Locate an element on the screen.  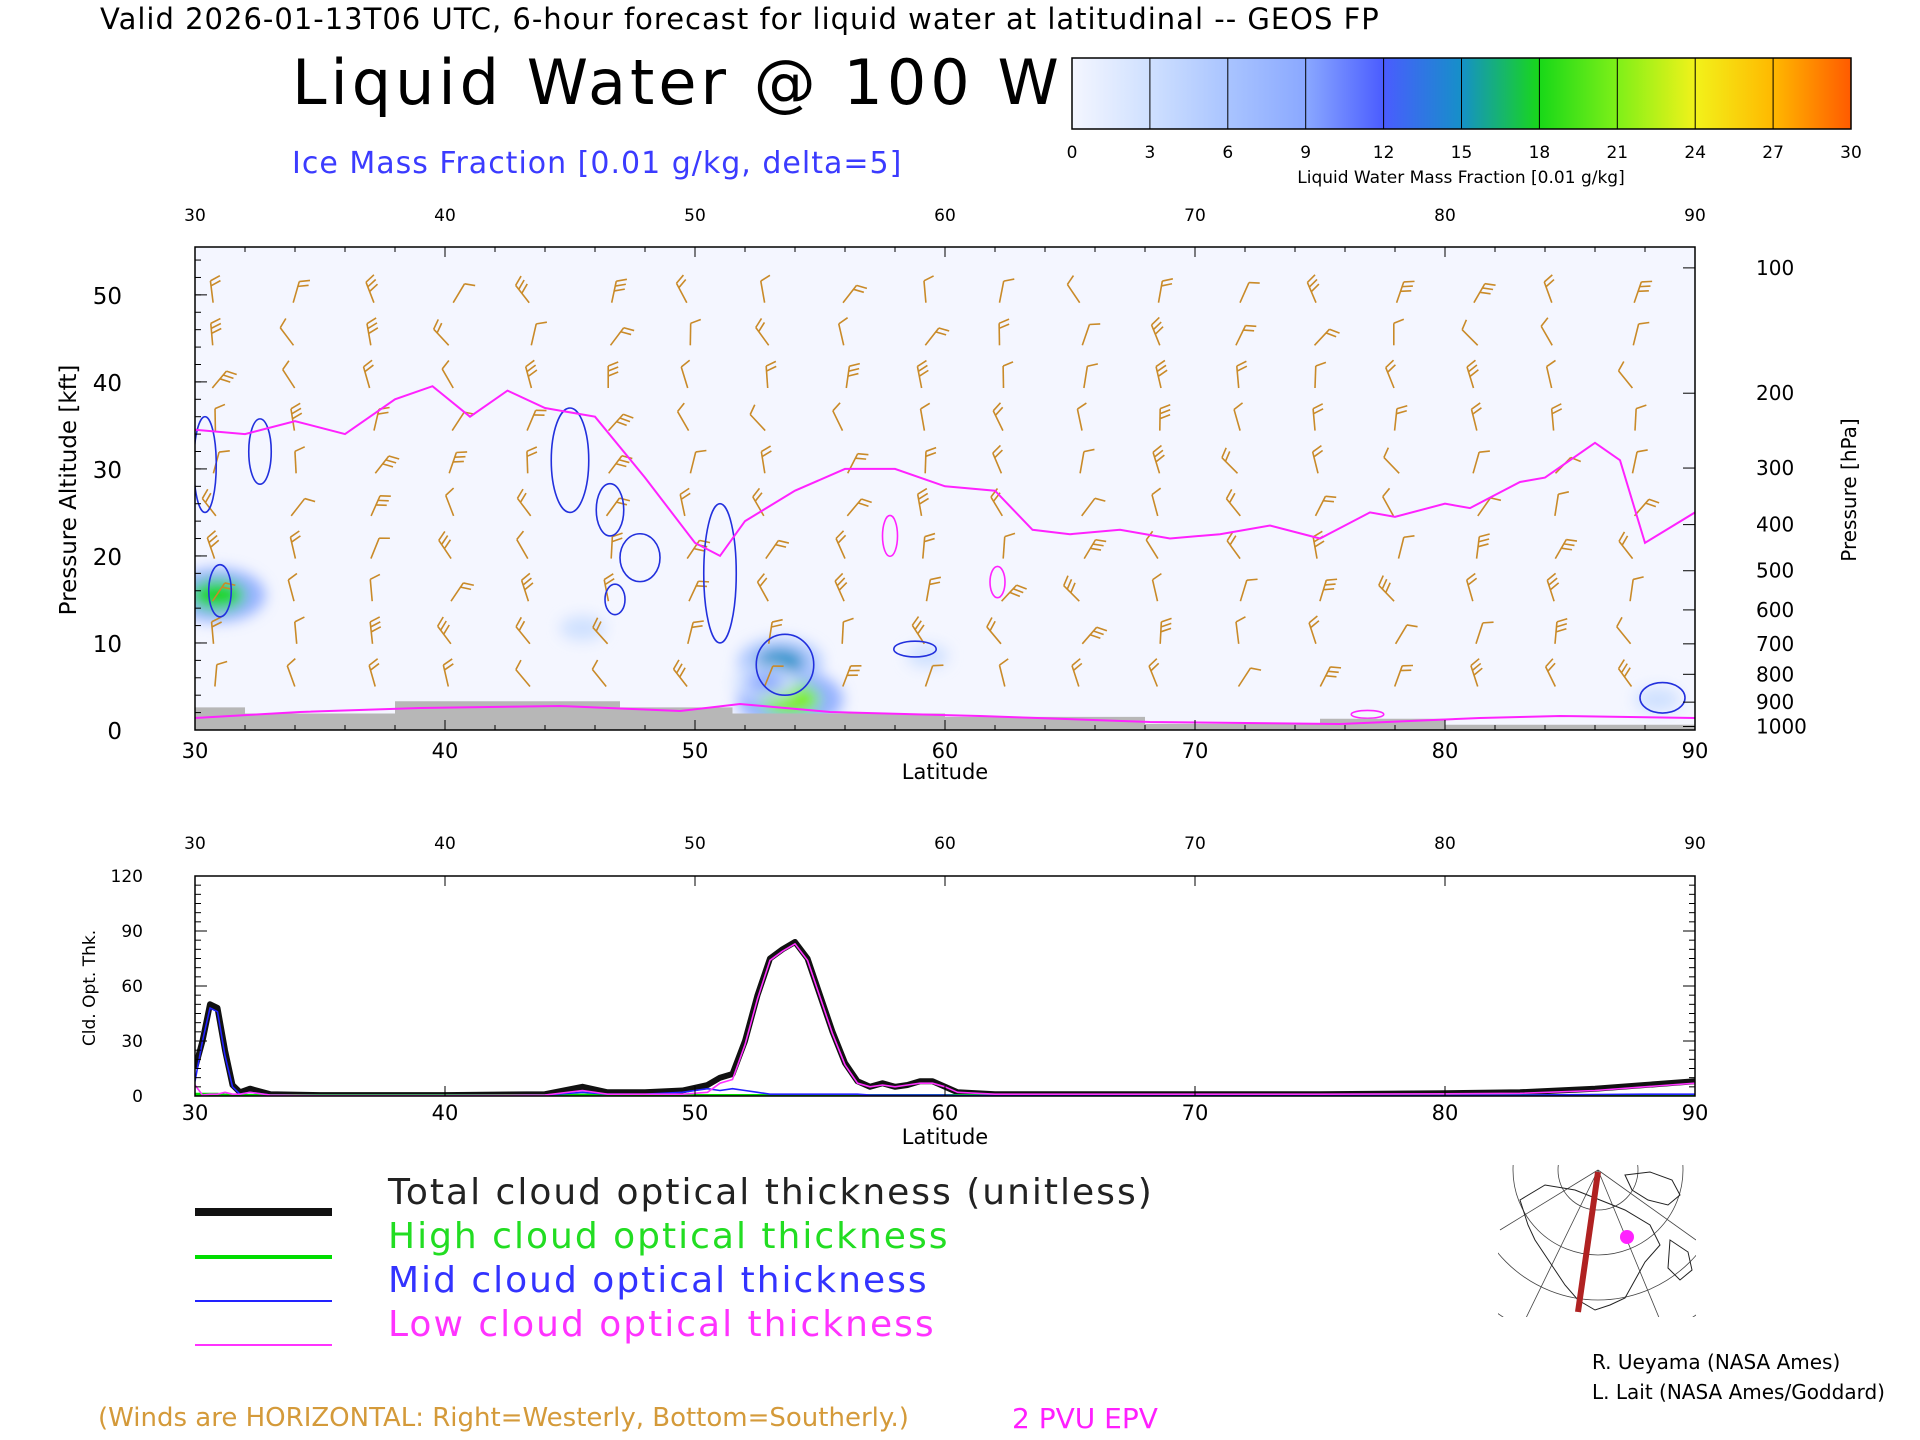
top-x-tick-label: 90 is located at coordinates (1695, 751).